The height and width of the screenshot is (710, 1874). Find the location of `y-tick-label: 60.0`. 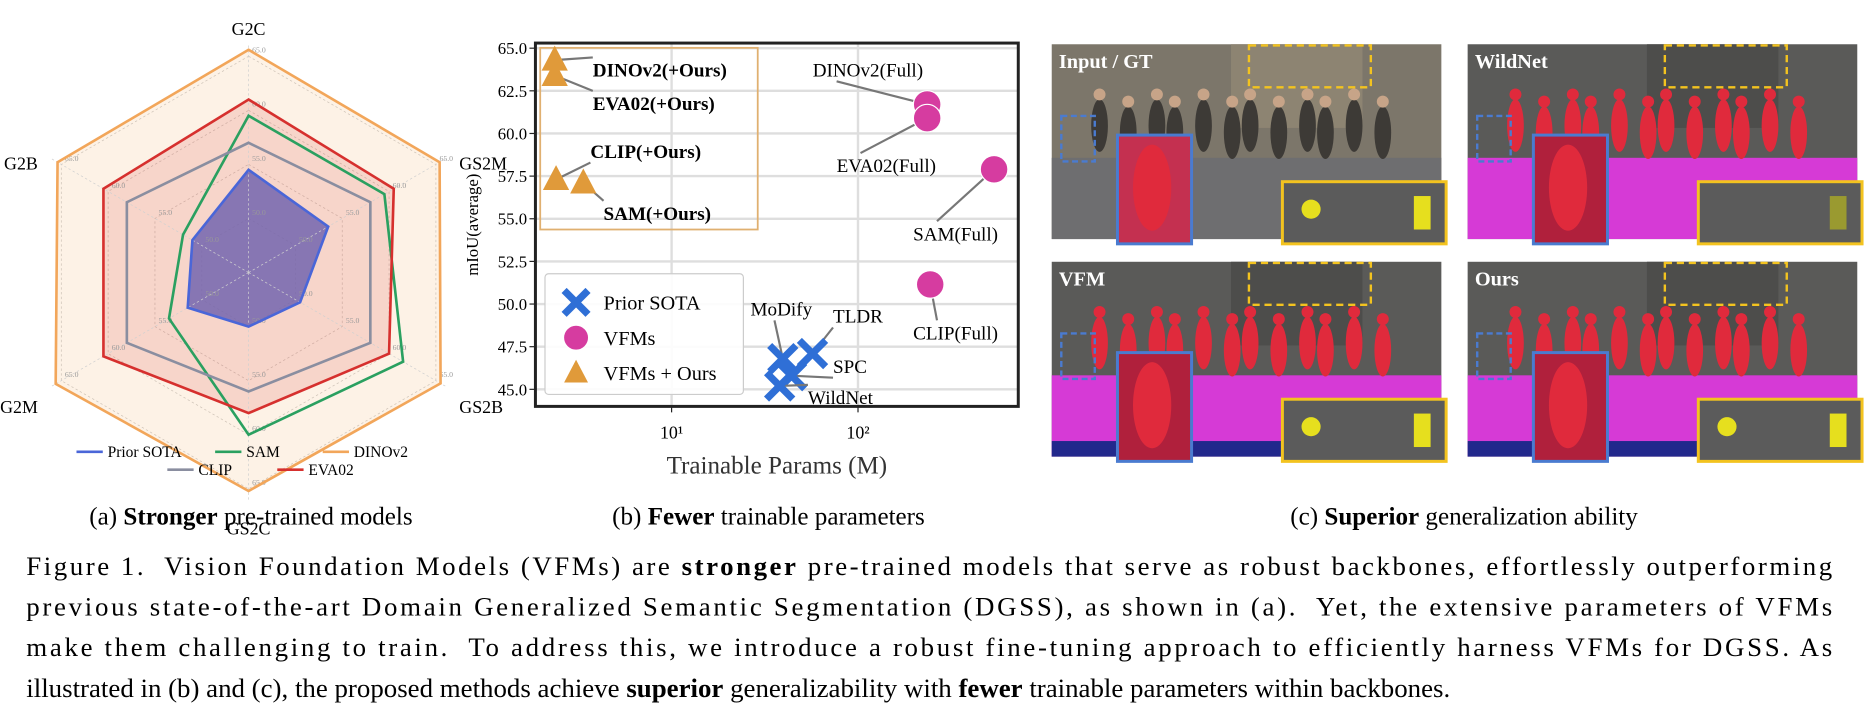

y-tick-label: 60.0 is located at coordinates (512, 133).